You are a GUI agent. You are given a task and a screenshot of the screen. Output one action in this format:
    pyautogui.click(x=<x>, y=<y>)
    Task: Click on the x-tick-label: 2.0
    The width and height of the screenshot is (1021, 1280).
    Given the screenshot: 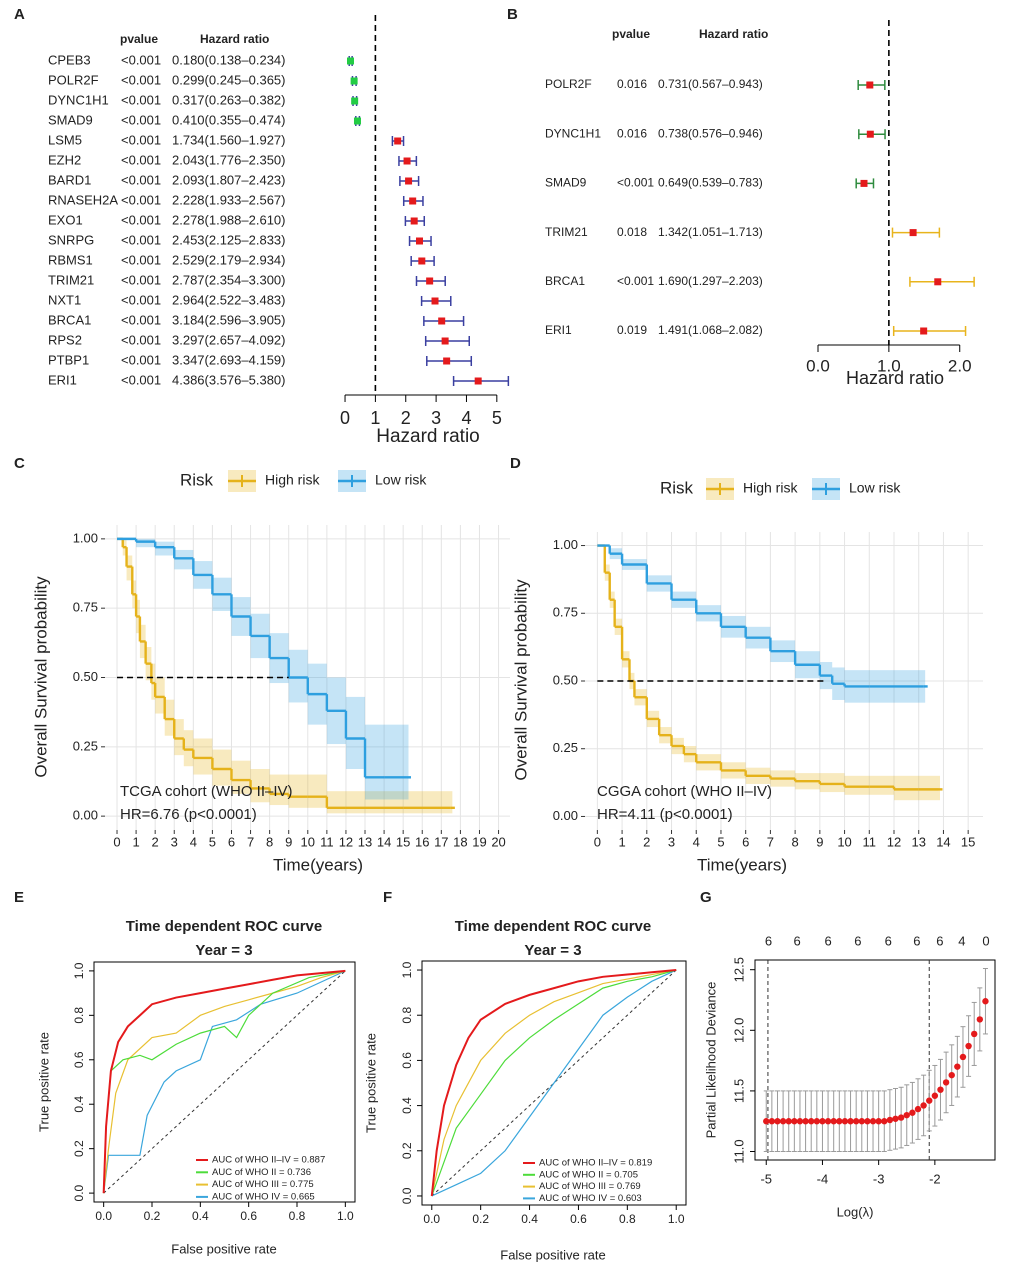 What is the action you would take?
    pyautogui.click(x=960, y=365)
    